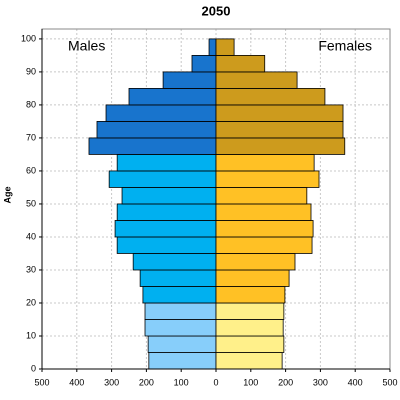 The width and height of the screenshot is (400, 400). Describe the element at coordinates (31, 137) in the screenshot. I see `y-tick-label: 70` at that location.